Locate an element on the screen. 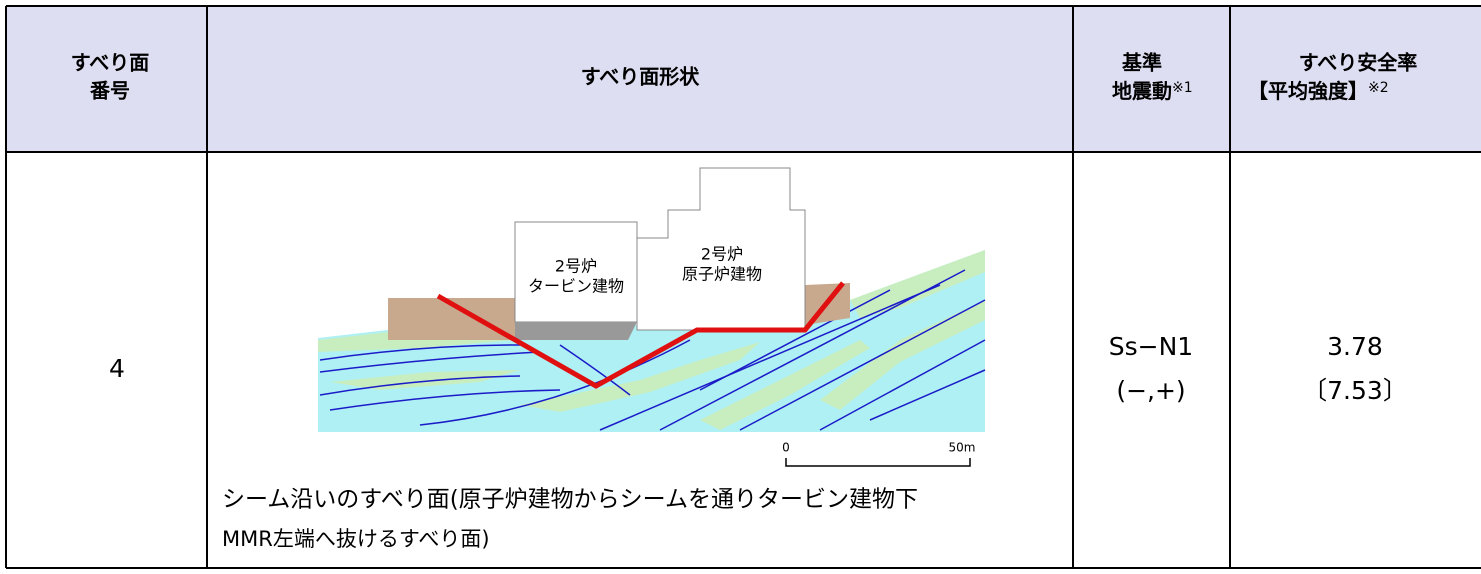  caption: MMR左端へ抜けるすべり面) is located at coordinates (356, 539).